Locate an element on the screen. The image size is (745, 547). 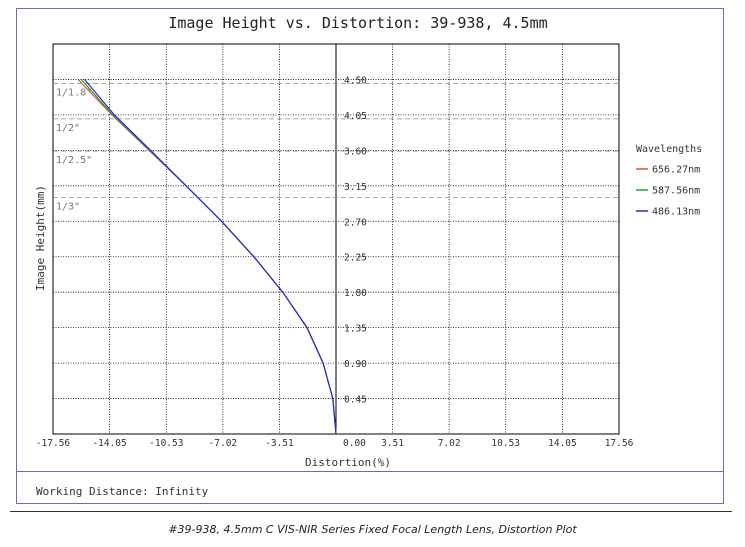
x-tick-label: -7.02 is located at coordinates (223, 443).